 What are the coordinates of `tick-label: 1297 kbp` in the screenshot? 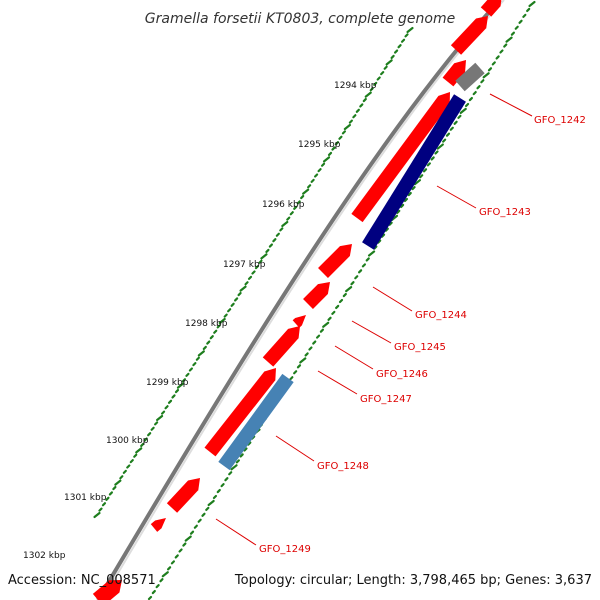 It's located at (244, 265).